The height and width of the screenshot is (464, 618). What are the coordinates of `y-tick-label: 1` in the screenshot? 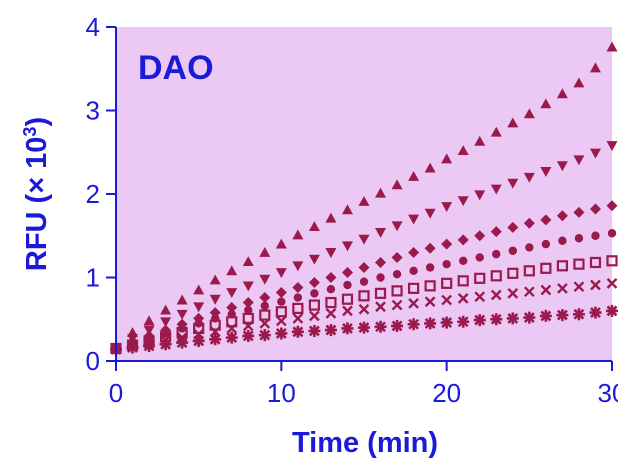 It's located at (93, 278).